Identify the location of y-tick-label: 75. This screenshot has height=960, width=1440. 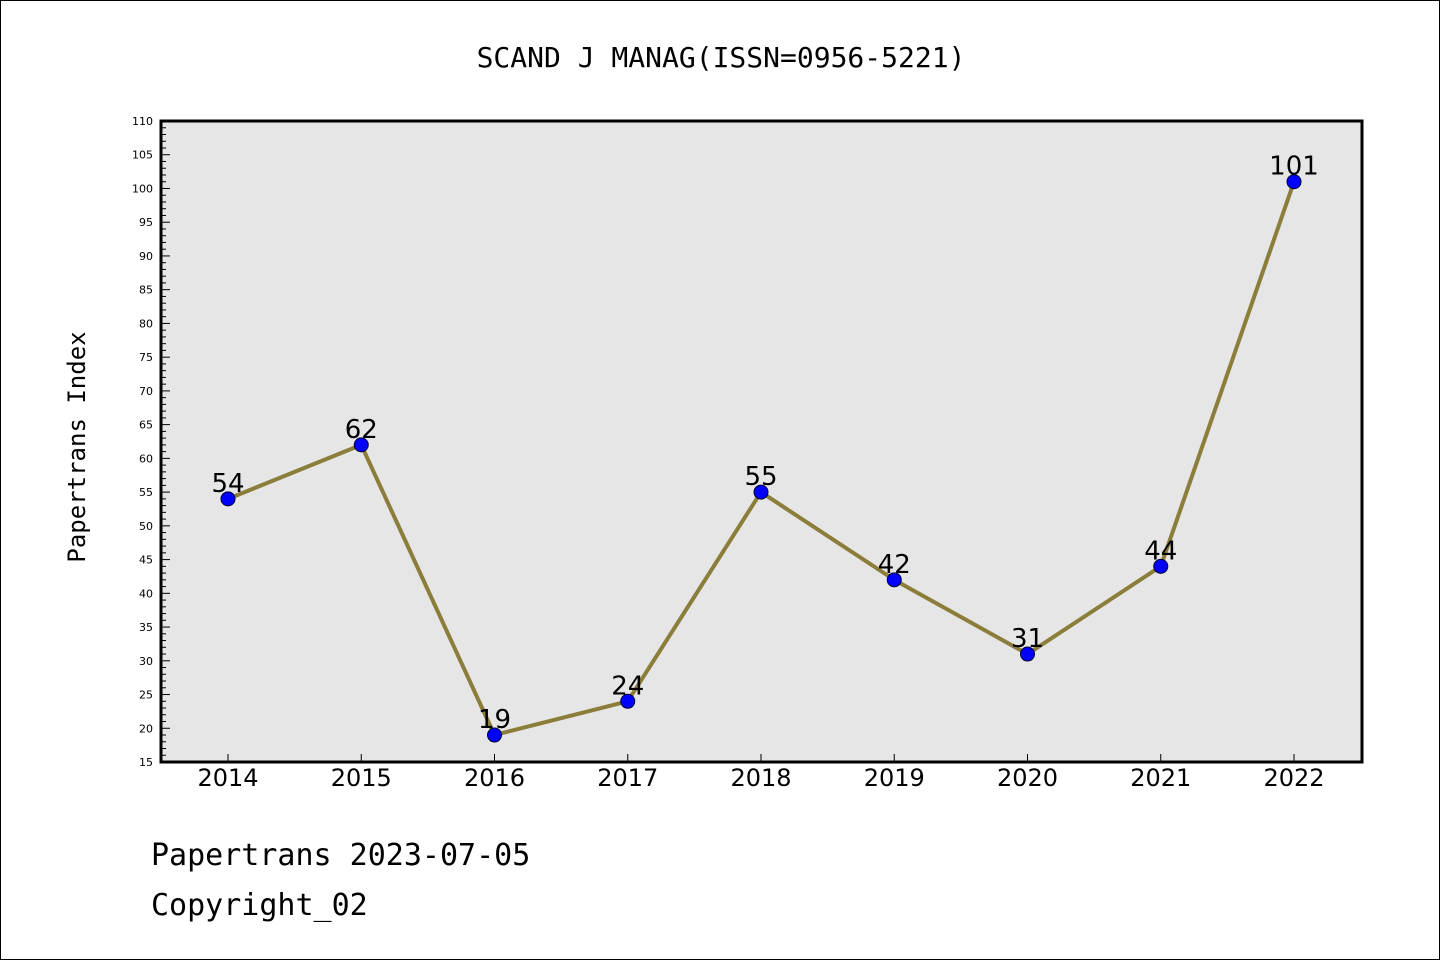
(146, 357).